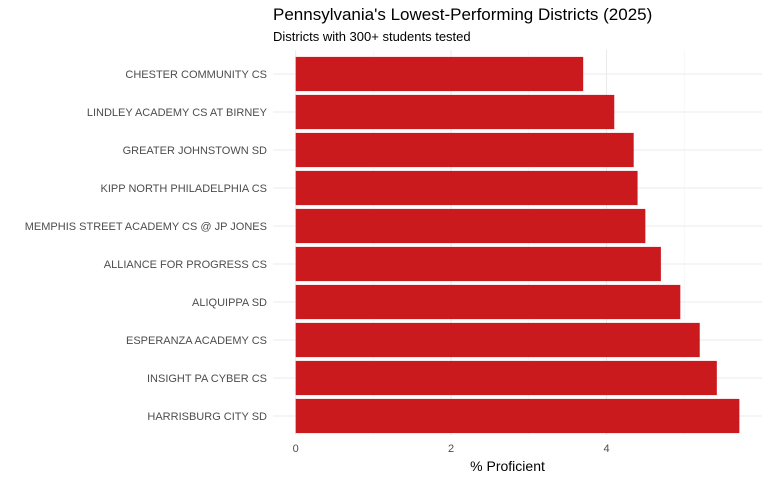 The width and height of the screenshot is (768, 480). I want to click on y-tick-label: ALLIANCE FOR PROGRESS CS, so click(185, 265).